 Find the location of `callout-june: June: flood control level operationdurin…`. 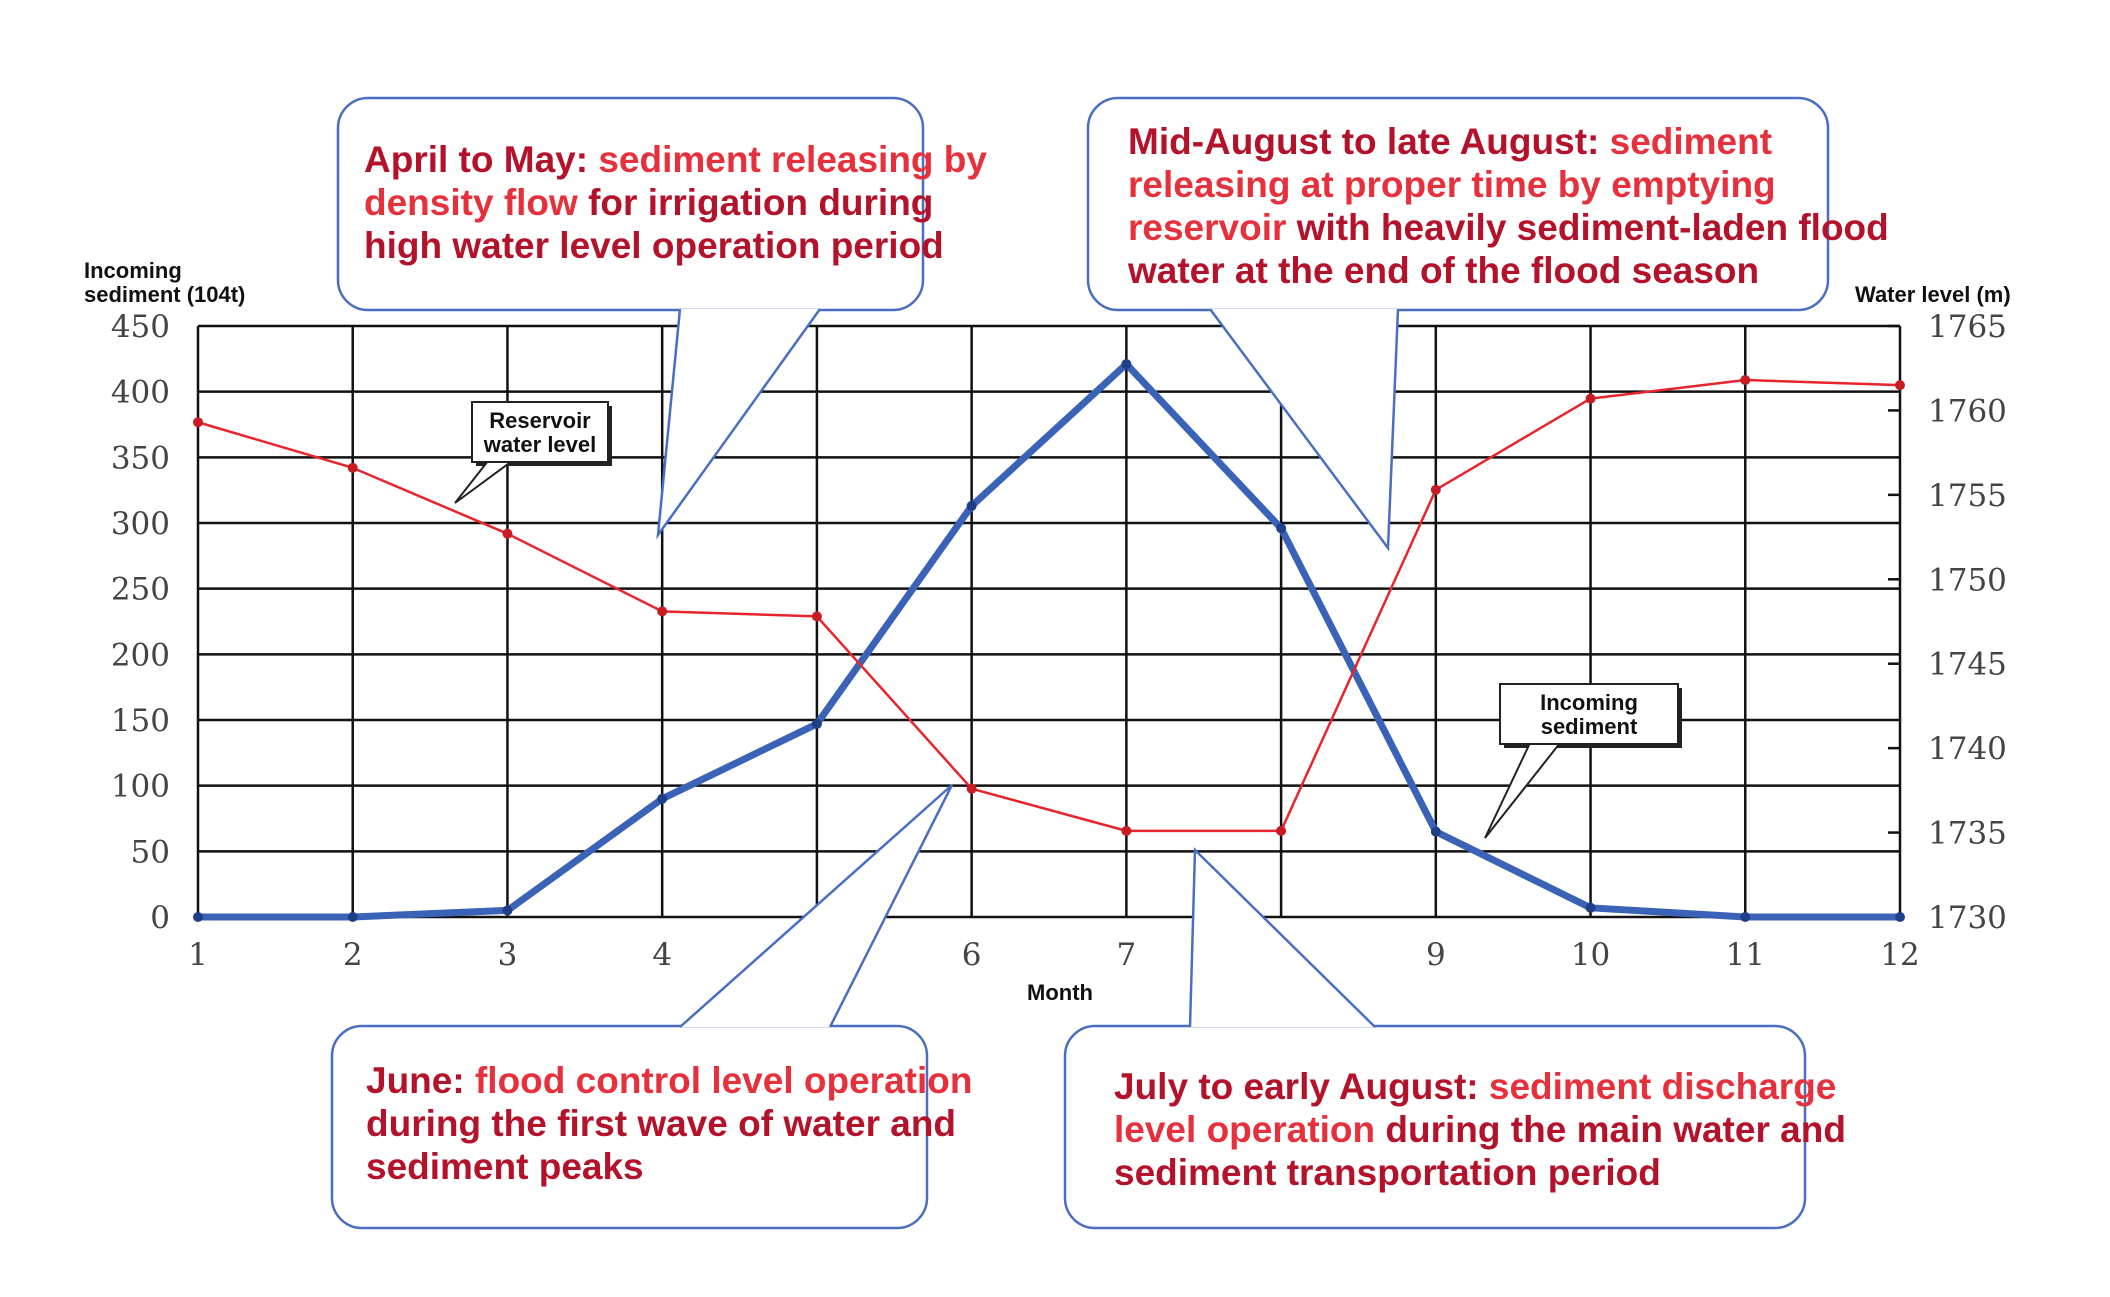

callout-june: June: flood control level operationdurin… is located at coordinates (651, 1007).